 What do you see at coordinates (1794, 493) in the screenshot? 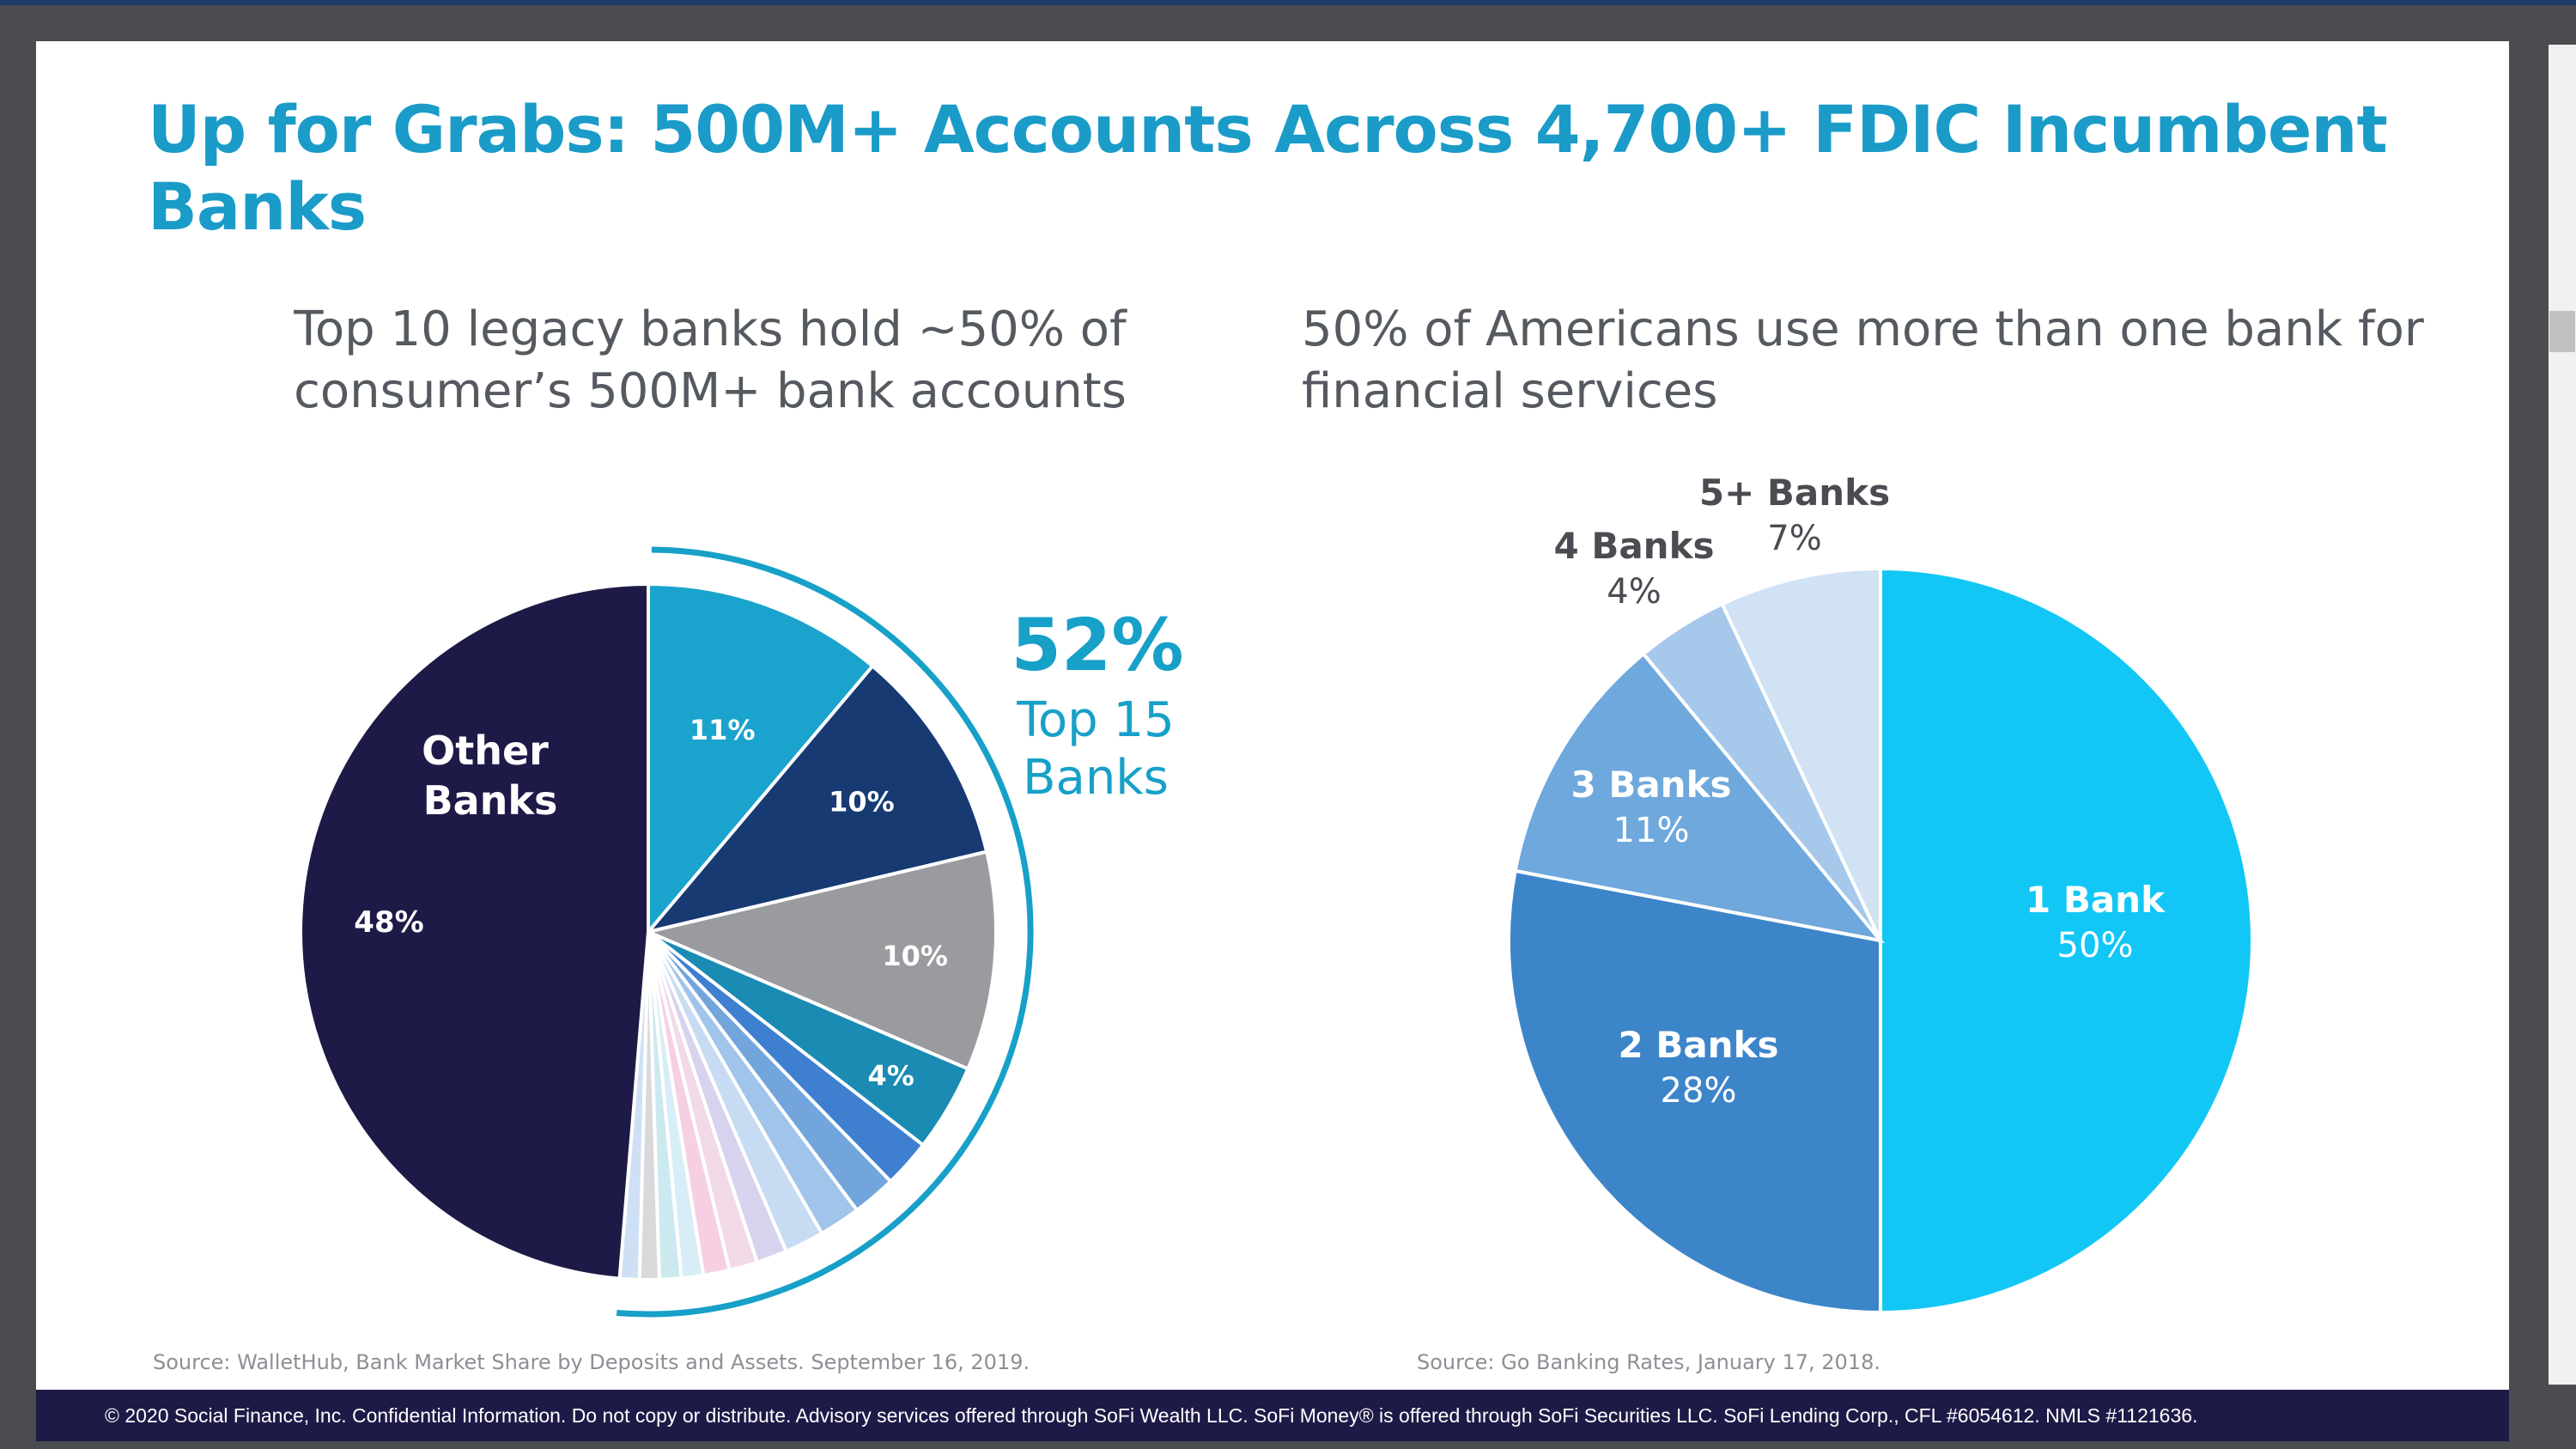
I see `slice-name-5-banks: 5+ Banks` at bounding box center [1794, 493].